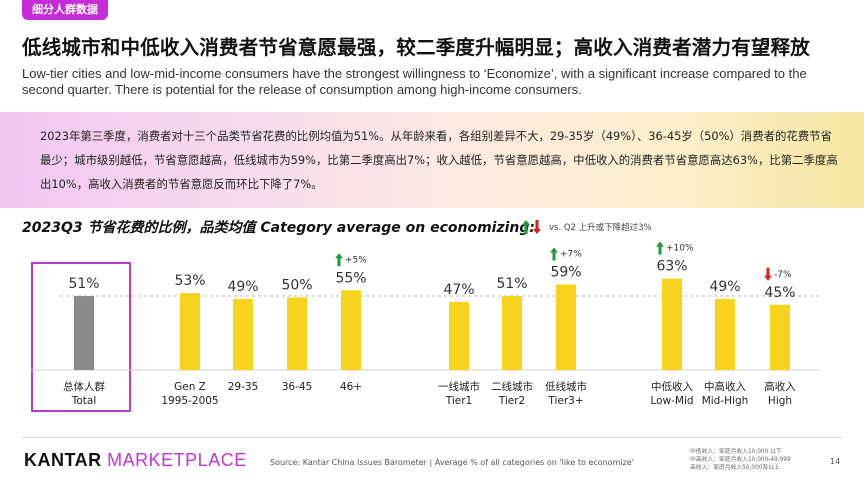 This screenshot has height=487, width=864. What do you see at coordinates (565, 401) in the screenshot?
I see `category-label-en: Tier3+` at bounding box center [565, 401].